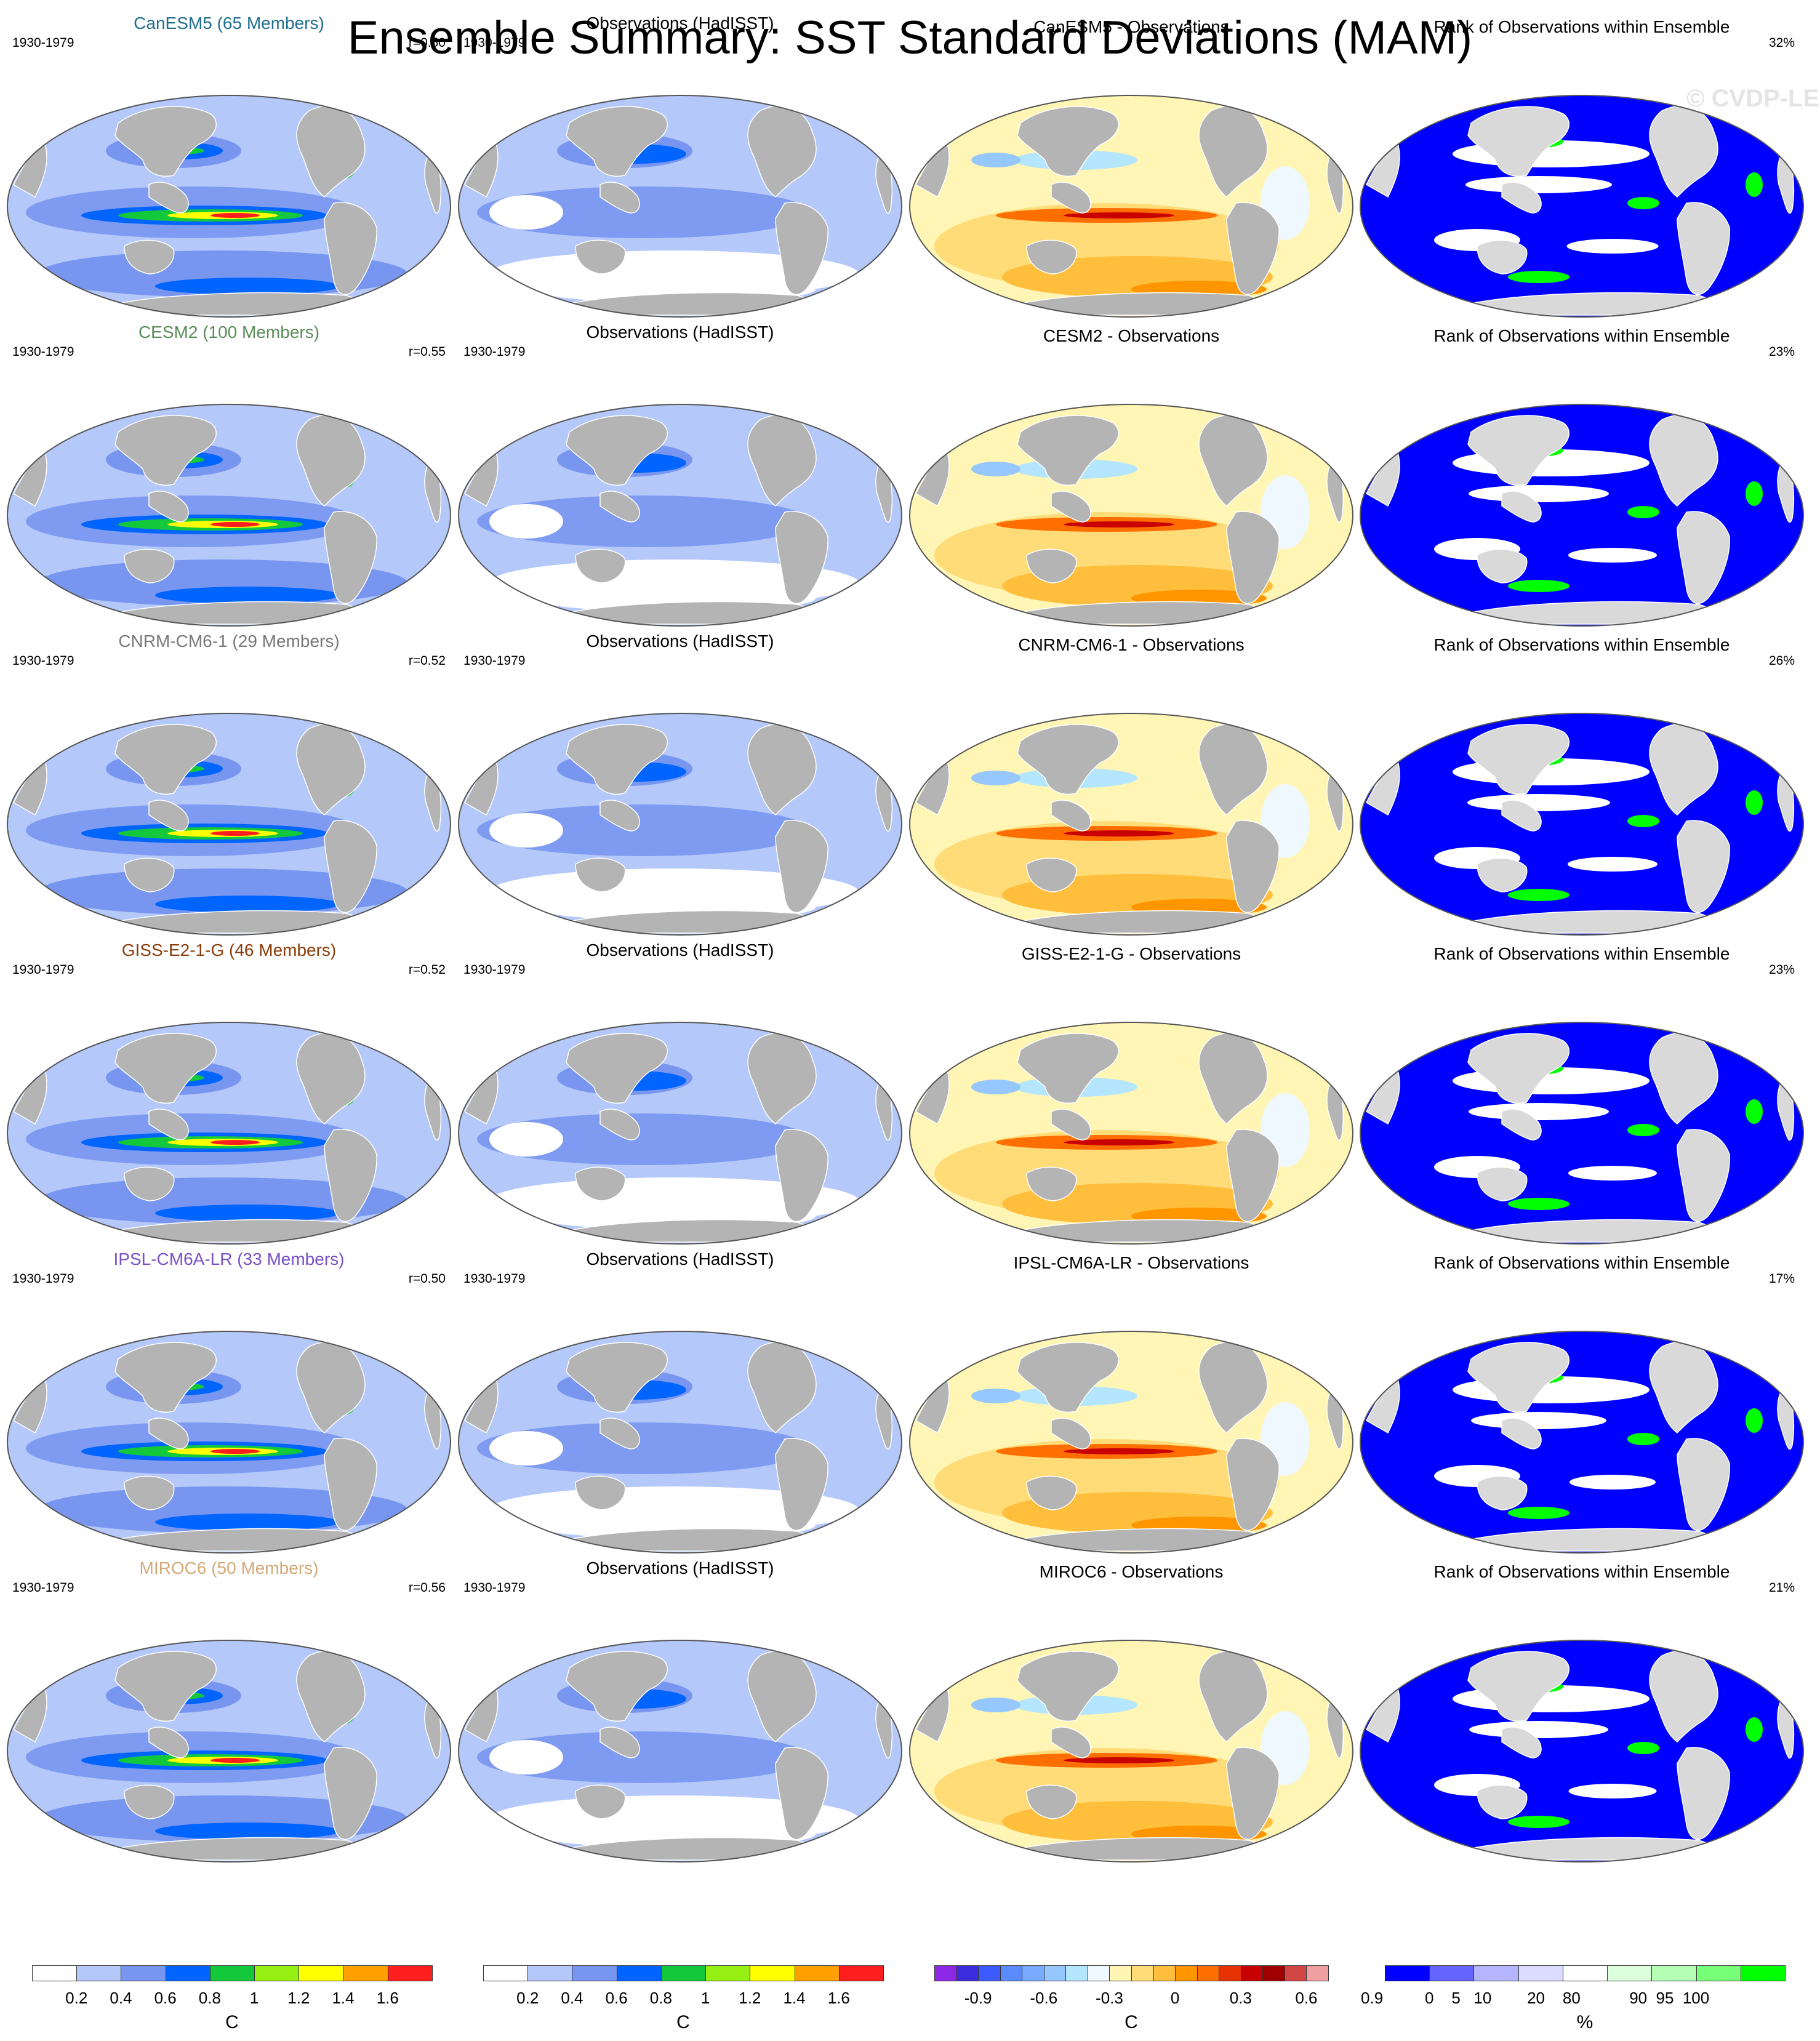  I want to click on difference-title: CanESM5 - Observations, so click(1131, 27).